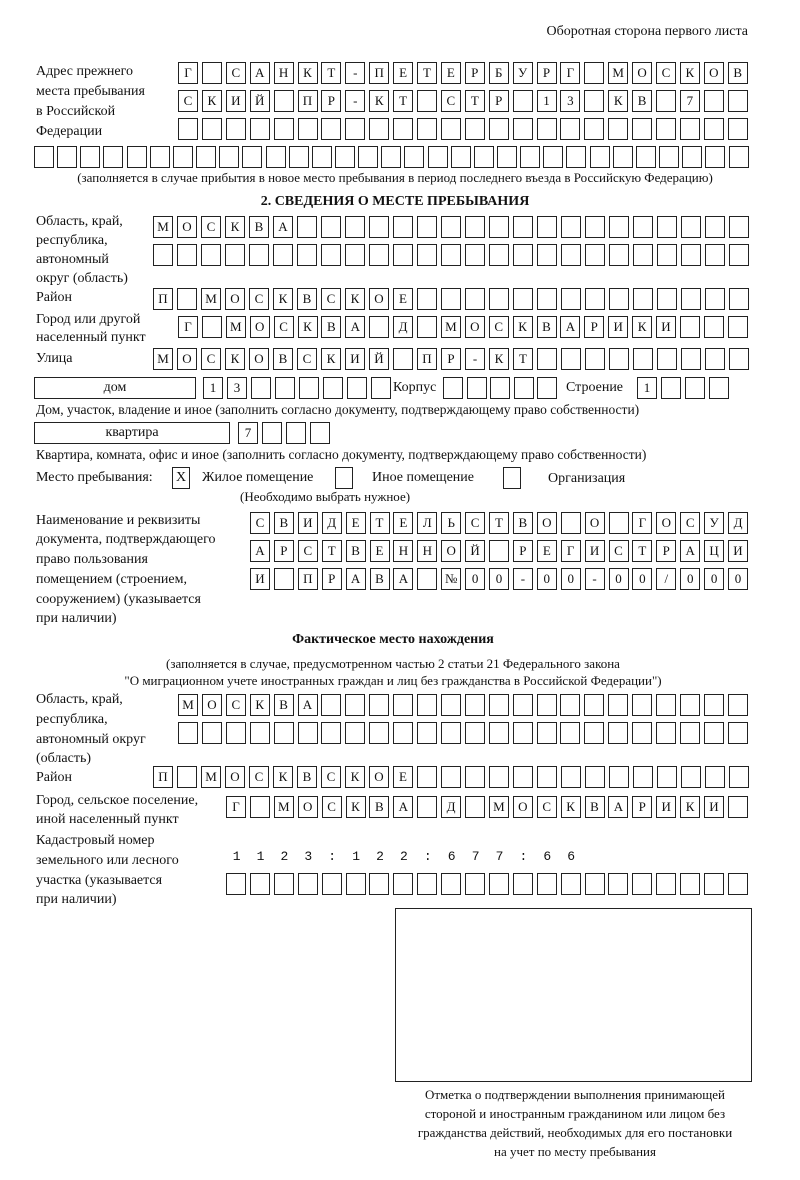 The width and height of the screenshot is (800, 1180). I want to click on char-cell: П, so click(427, 359).